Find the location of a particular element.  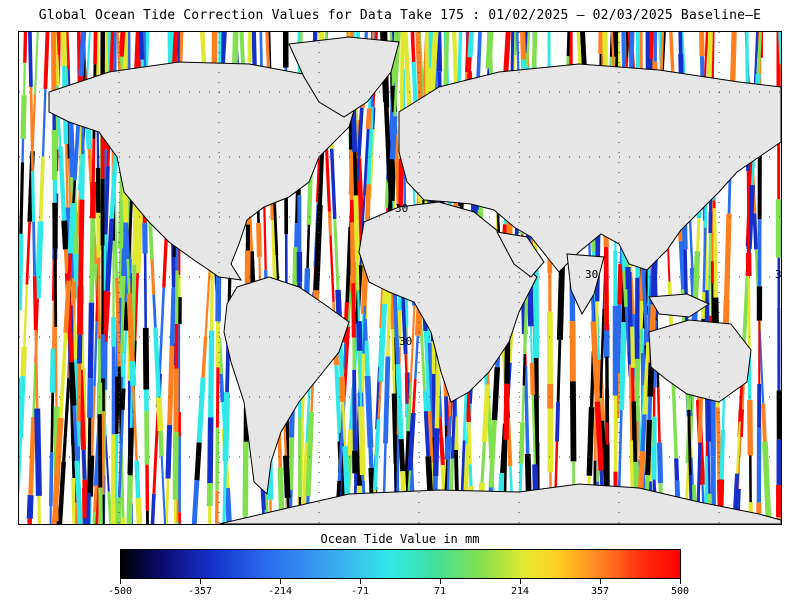

antarctica-land is located at coordinates (499, 503).